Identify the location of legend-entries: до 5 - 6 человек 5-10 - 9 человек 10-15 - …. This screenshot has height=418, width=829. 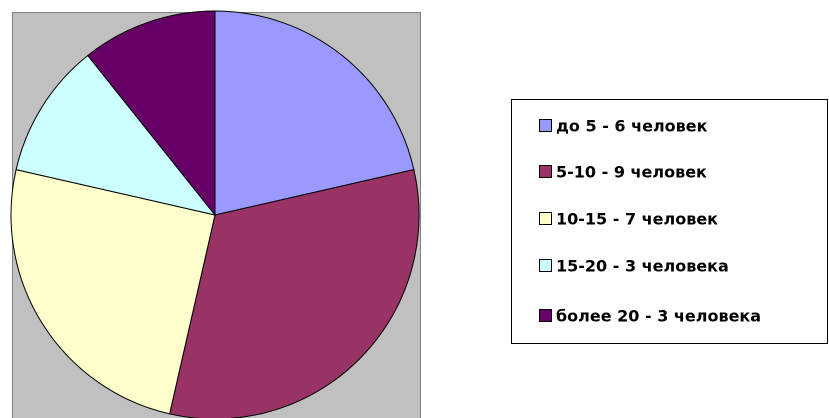
(650, 221).